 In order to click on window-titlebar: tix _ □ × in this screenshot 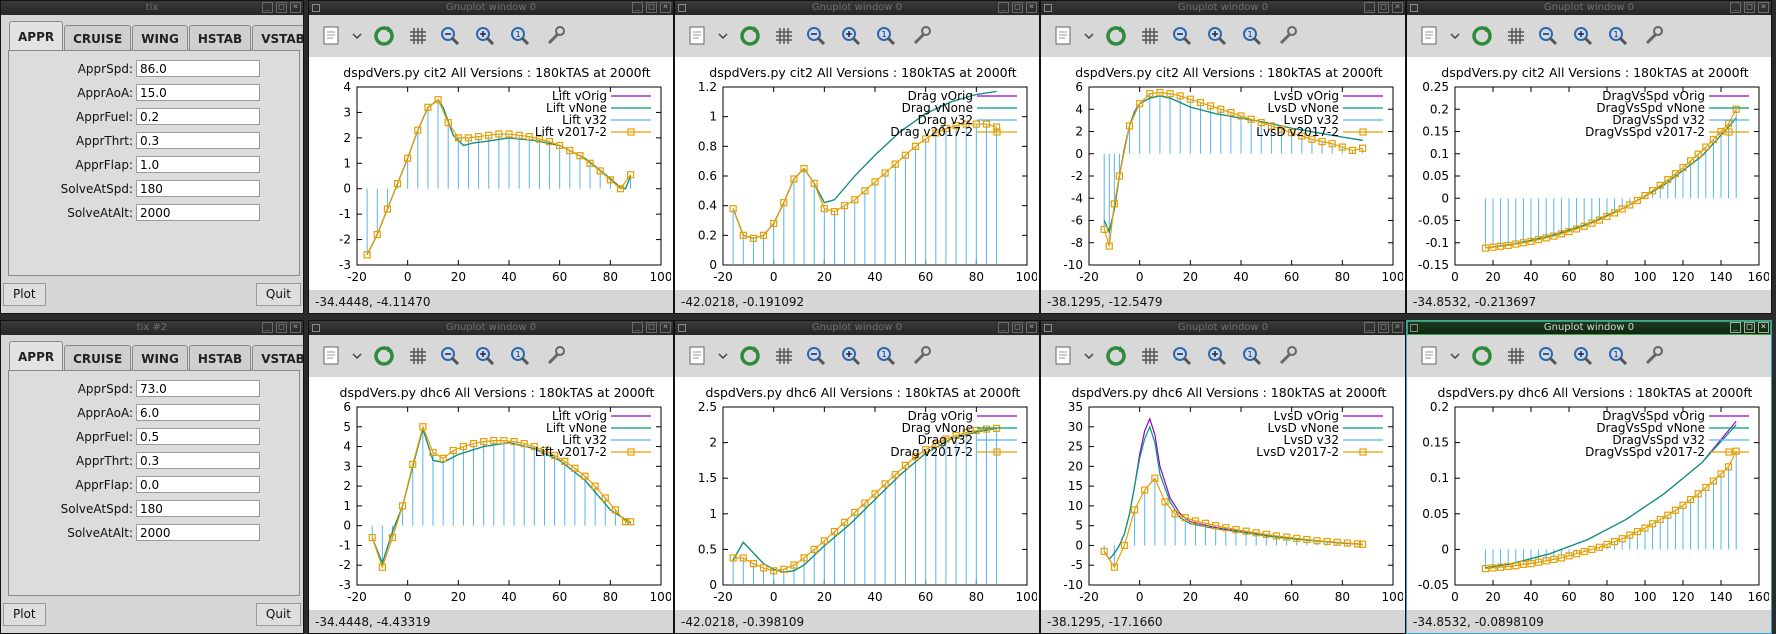, I will do `click(152, 8)`.